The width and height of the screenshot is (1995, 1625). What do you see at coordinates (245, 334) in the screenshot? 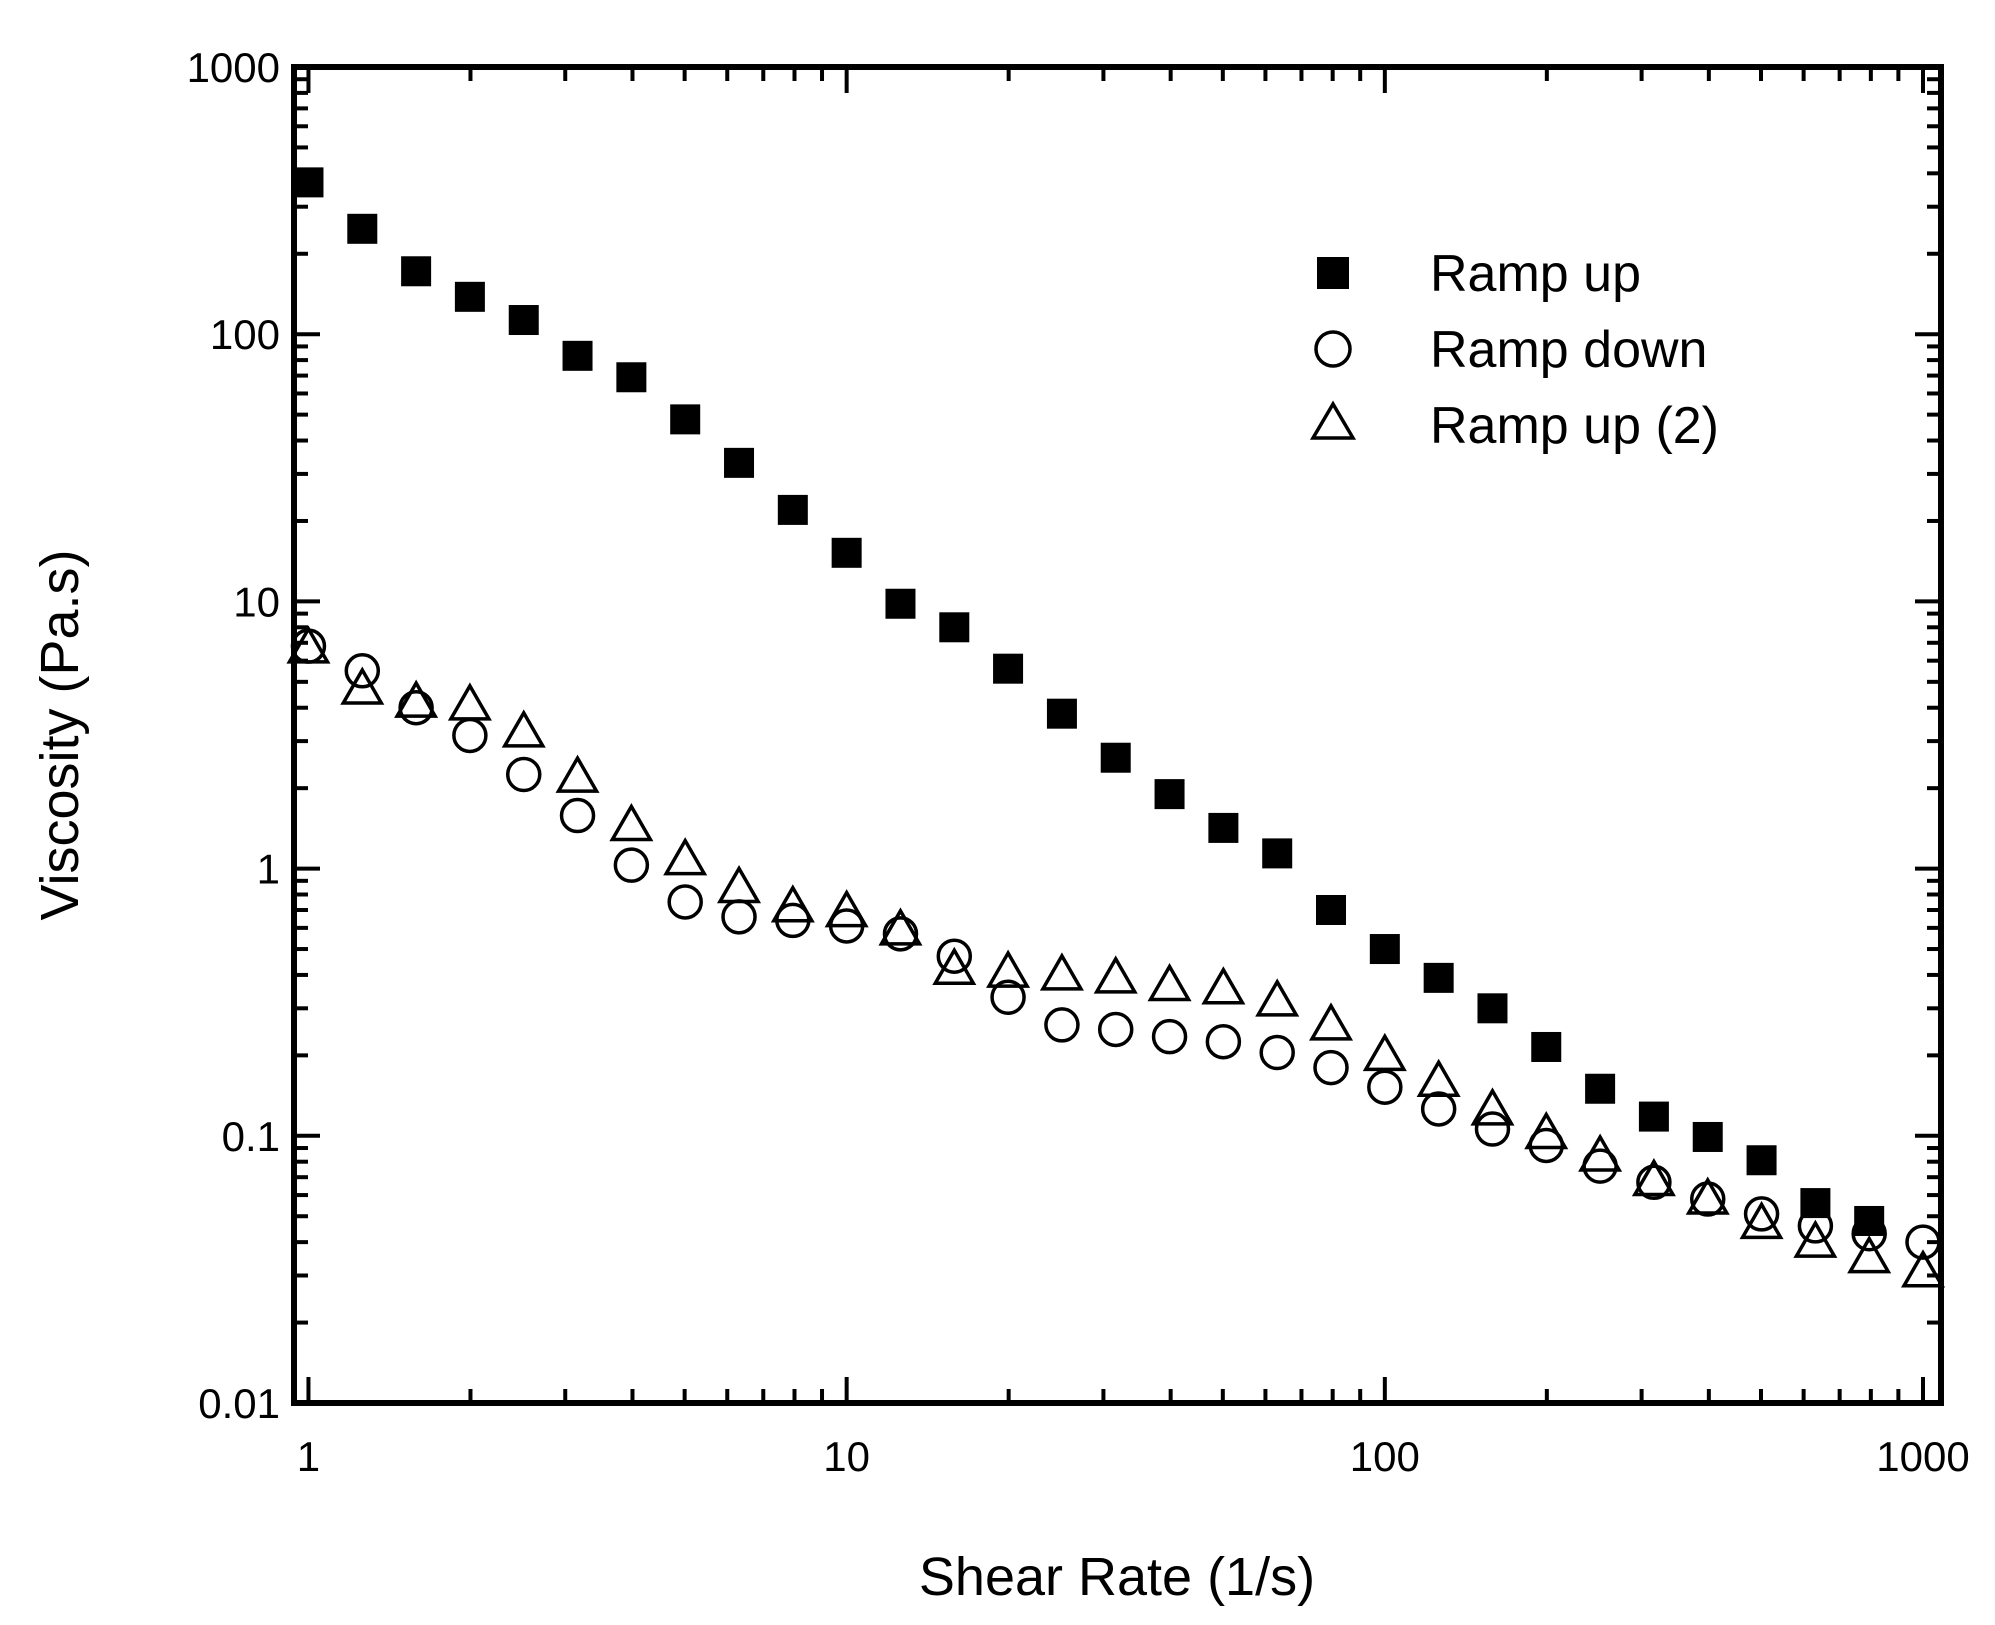
I see `y-tick-label: 100` at bounding box center [245, 334].